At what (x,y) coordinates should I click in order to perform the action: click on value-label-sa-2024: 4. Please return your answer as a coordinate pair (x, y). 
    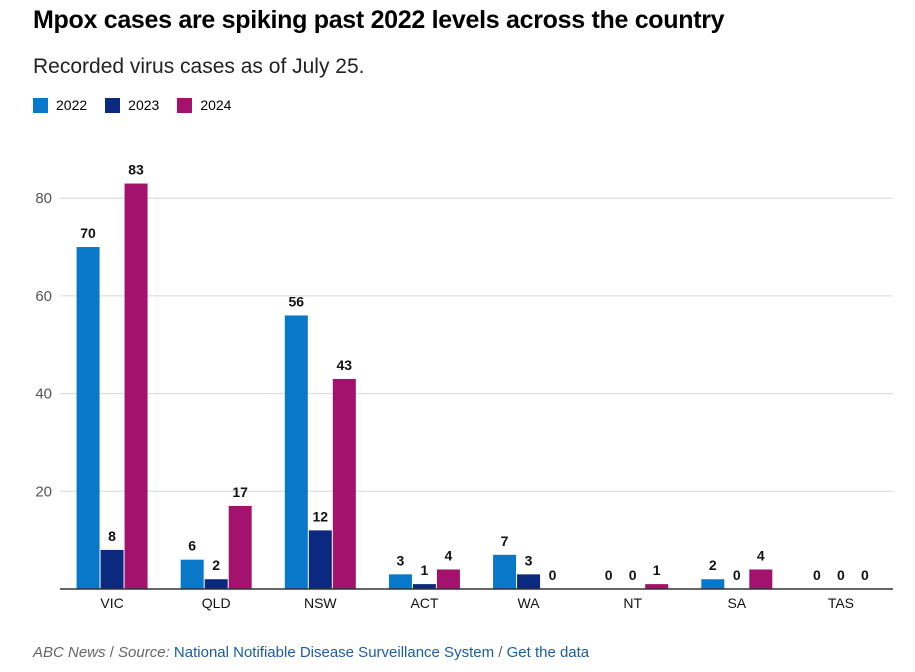
    Looking at the image, I should click on (761, 555).